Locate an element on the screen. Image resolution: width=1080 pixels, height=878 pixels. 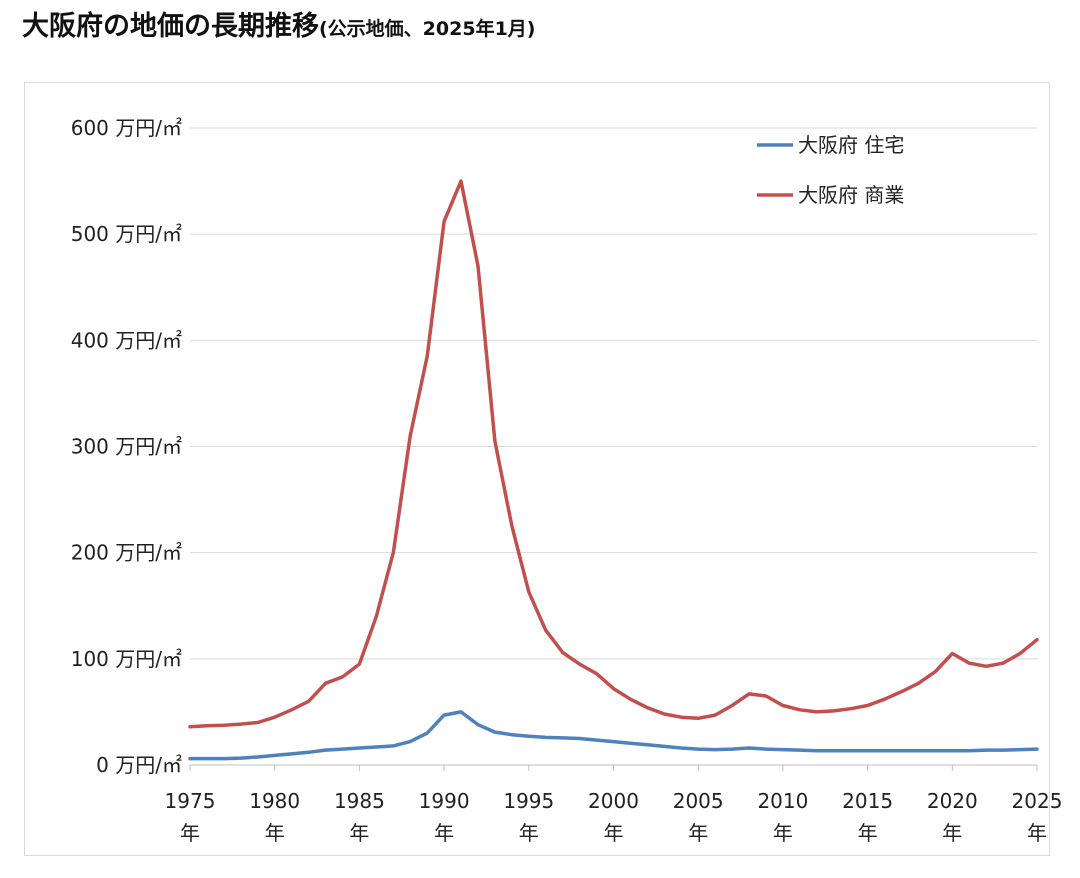
x-tick-suffix-9: 年 is located at coordinates (952, 833).